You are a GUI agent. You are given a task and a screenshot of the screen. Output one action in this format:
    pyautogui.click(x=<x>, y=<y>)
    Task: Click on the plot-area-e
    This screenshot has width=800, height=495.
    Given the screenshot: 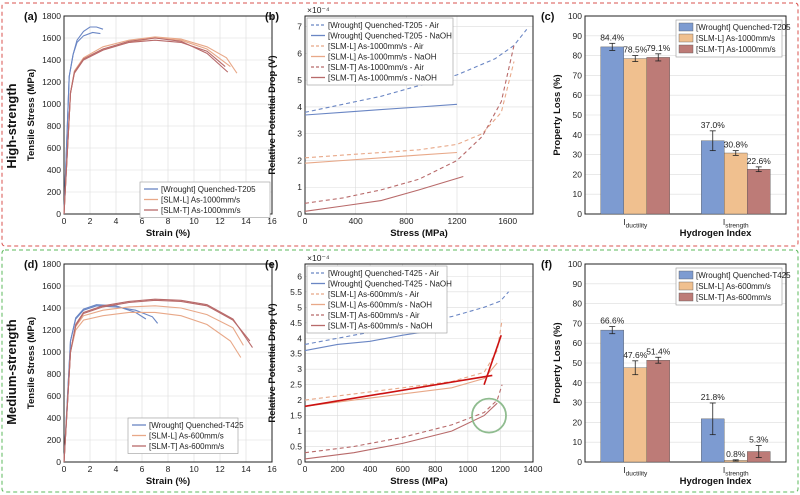 What is the action you would take?
    pyautogui.click(x=419, y=363)
    